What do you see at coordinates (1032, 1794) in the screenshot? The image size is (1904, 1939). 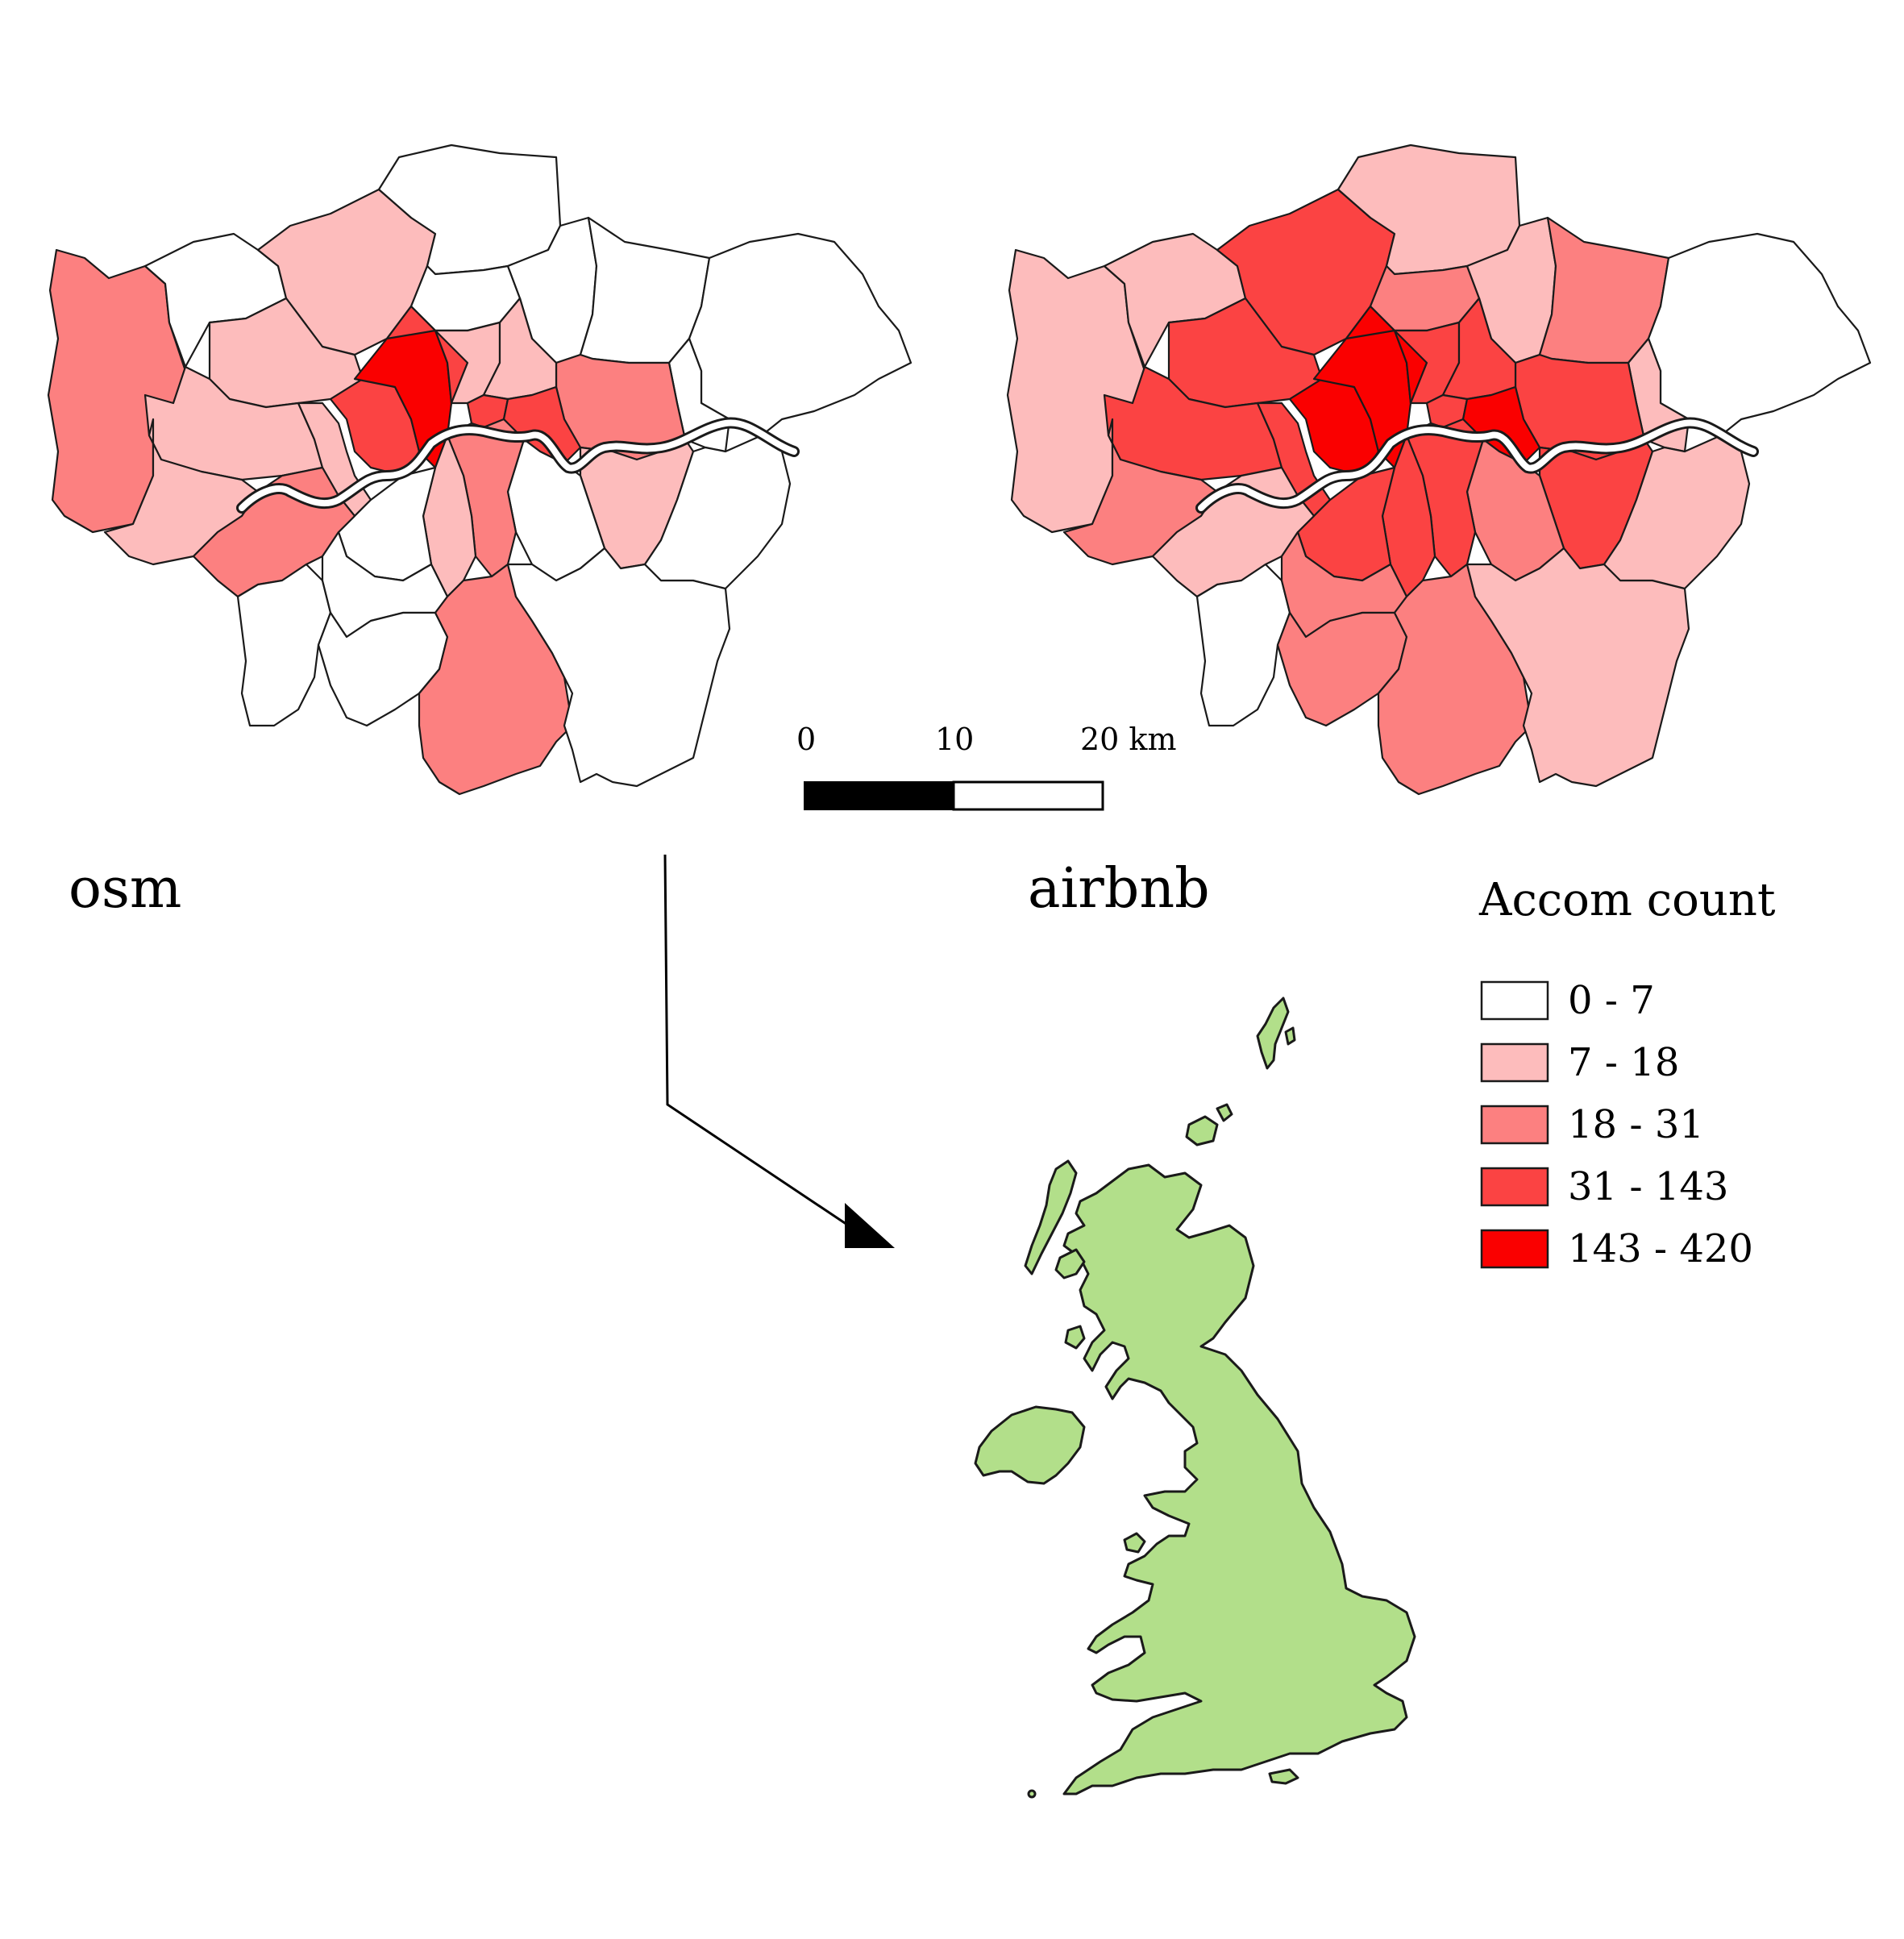 I see `scilly-isles-shape` at bounding box center [1032, 1794].